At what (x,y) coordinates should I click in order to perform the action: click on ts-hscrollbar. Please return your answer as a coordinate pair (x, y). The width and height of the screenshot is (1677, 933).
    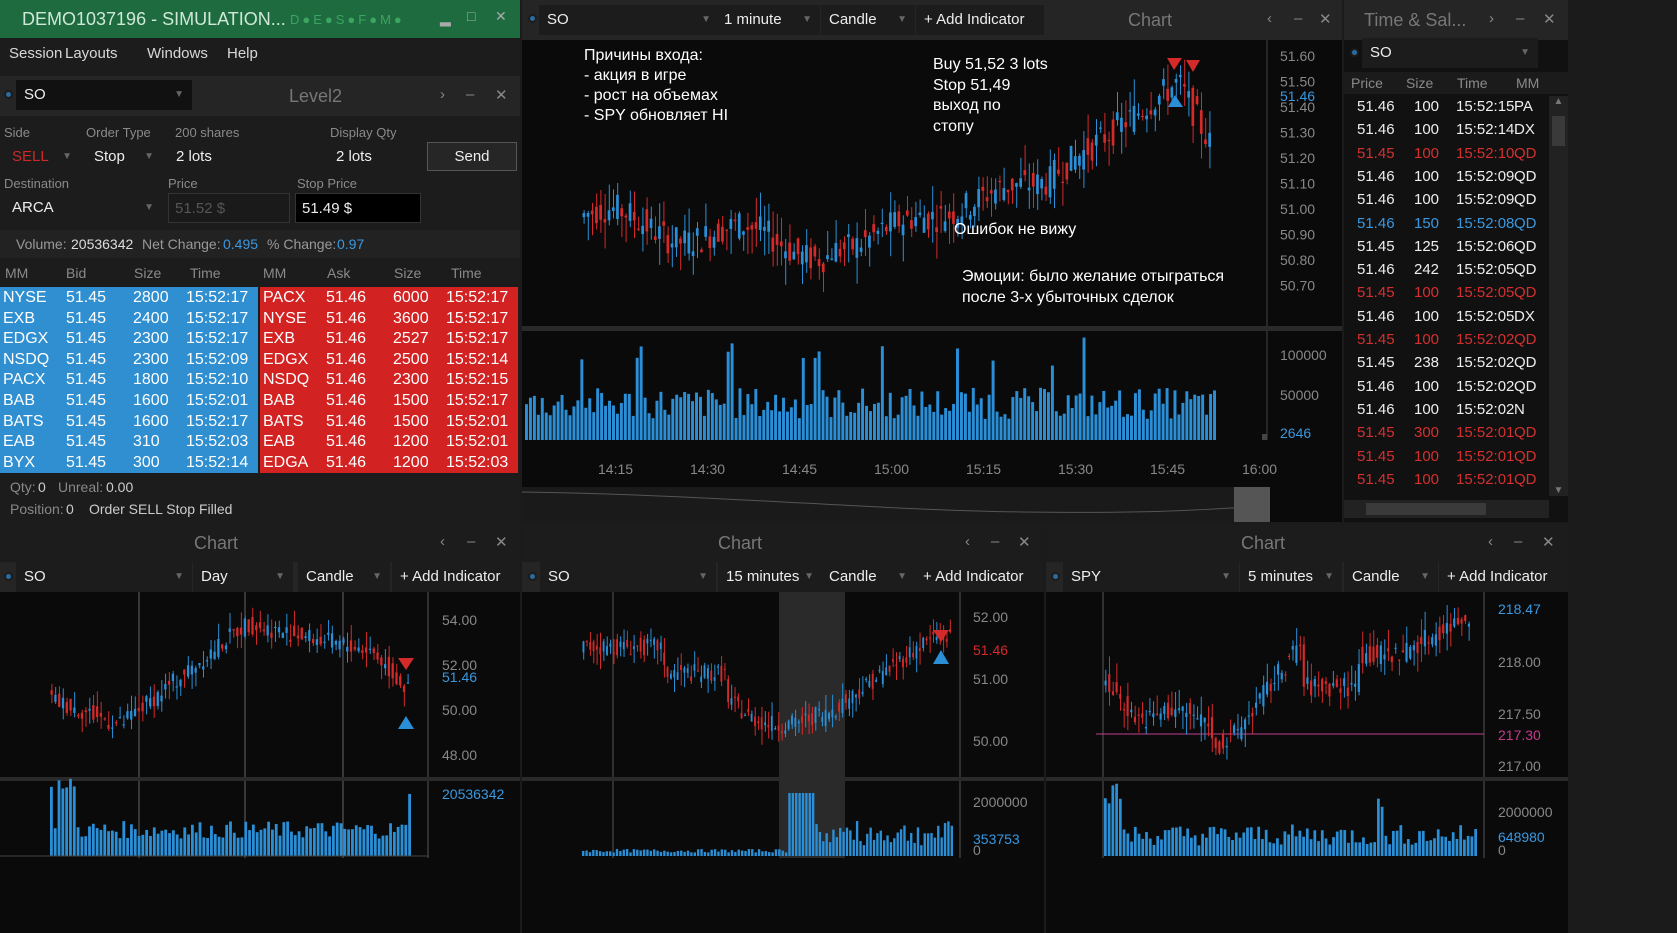
    Looking at the image, I should click on (1446, 509).